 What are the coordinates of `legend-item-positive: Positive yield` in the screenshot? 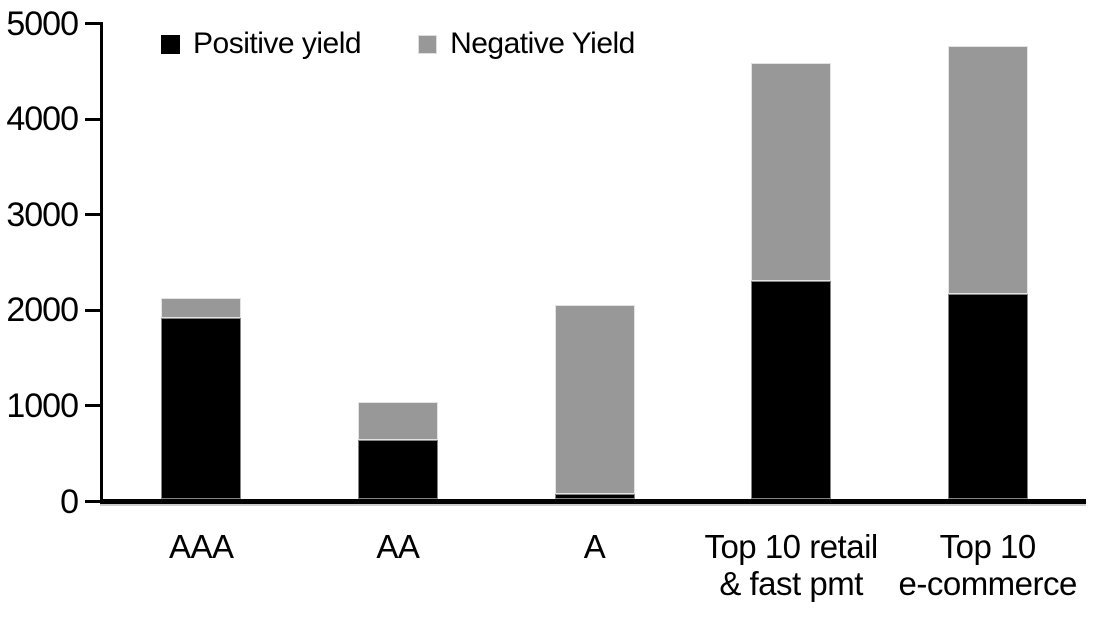 It's located at (261, 44).